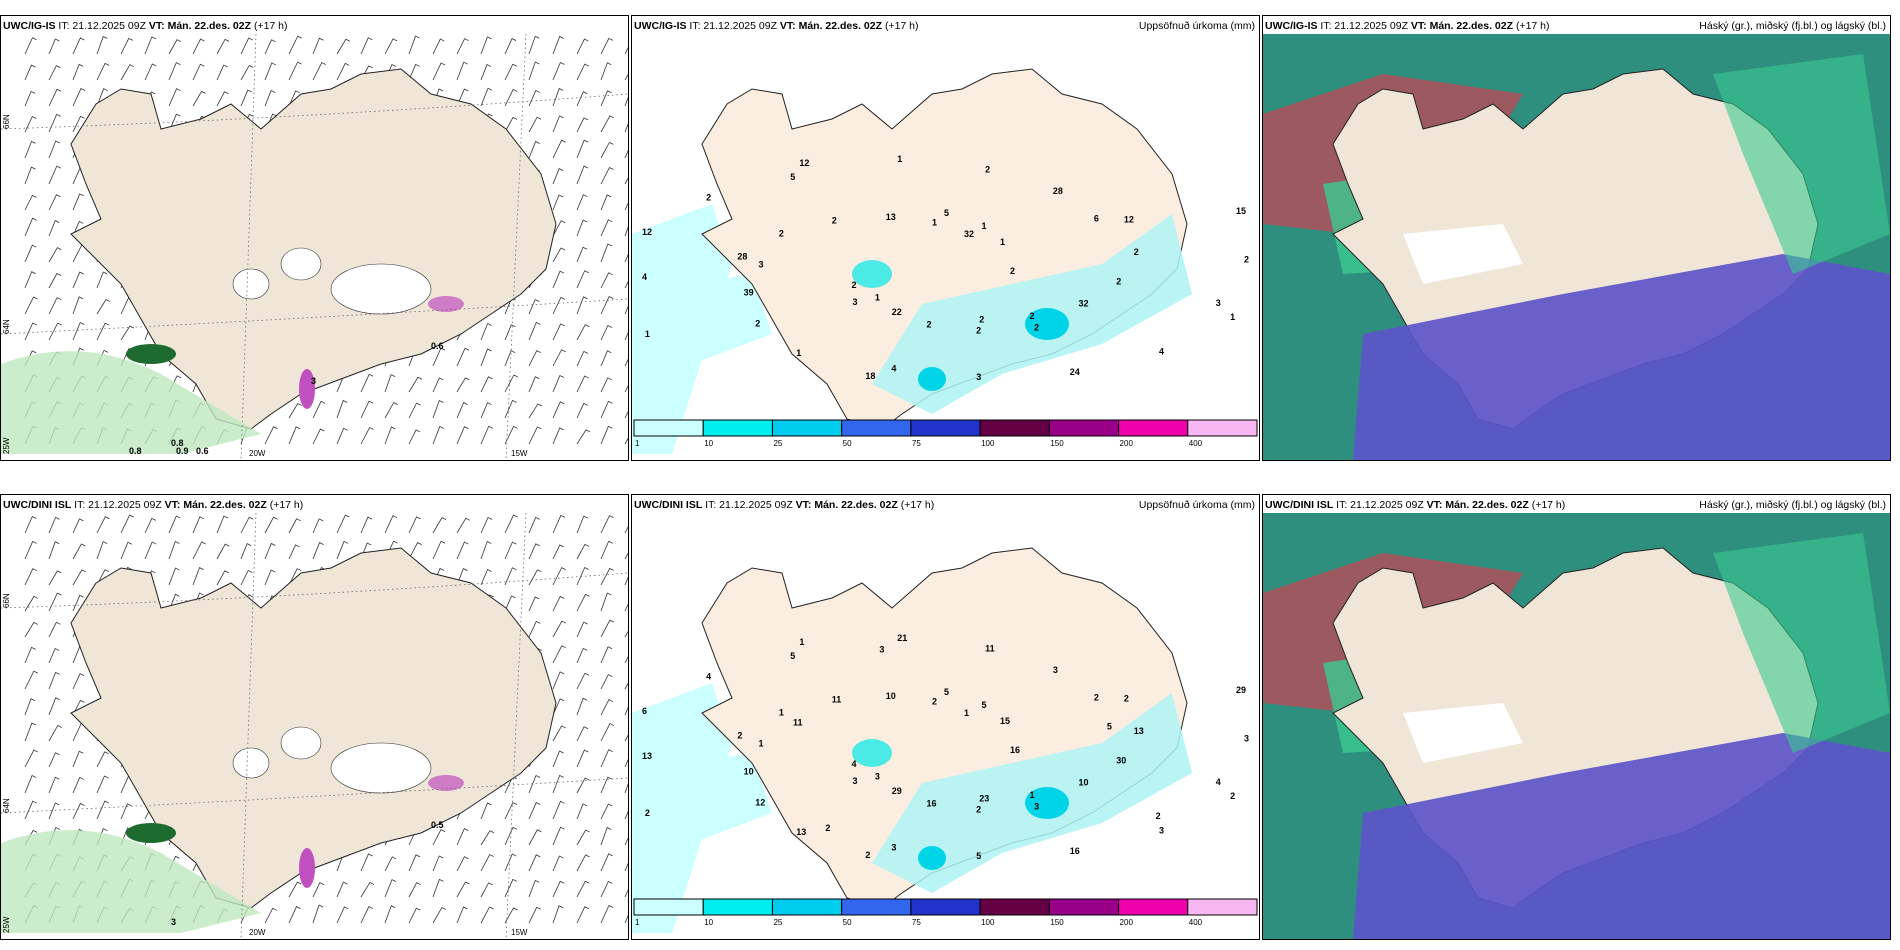  Describe the element at coordinates (6, 121) in the screenshot. I see `lat-label: 66N` at that location.